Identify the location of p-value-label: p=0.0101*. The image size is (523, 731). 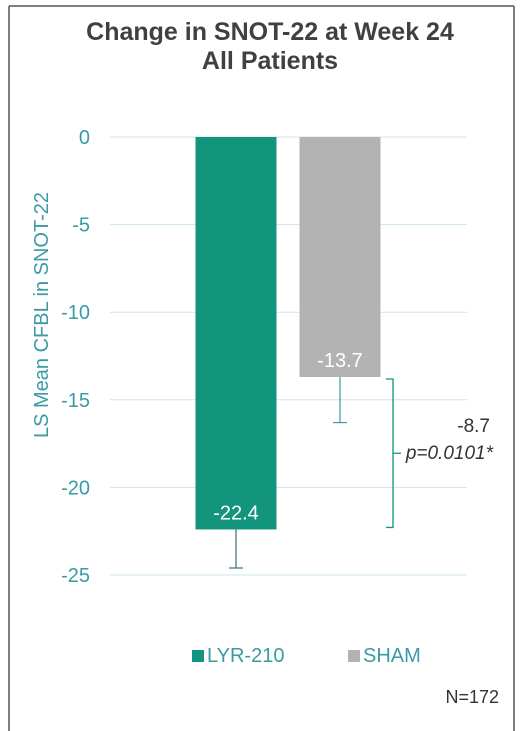
(449, 453).